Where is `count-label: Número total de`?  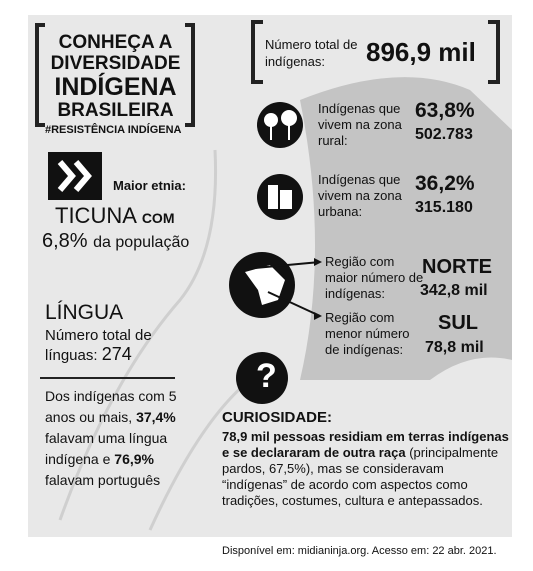 count-label: Número total de is located at coordinates (98, 335).